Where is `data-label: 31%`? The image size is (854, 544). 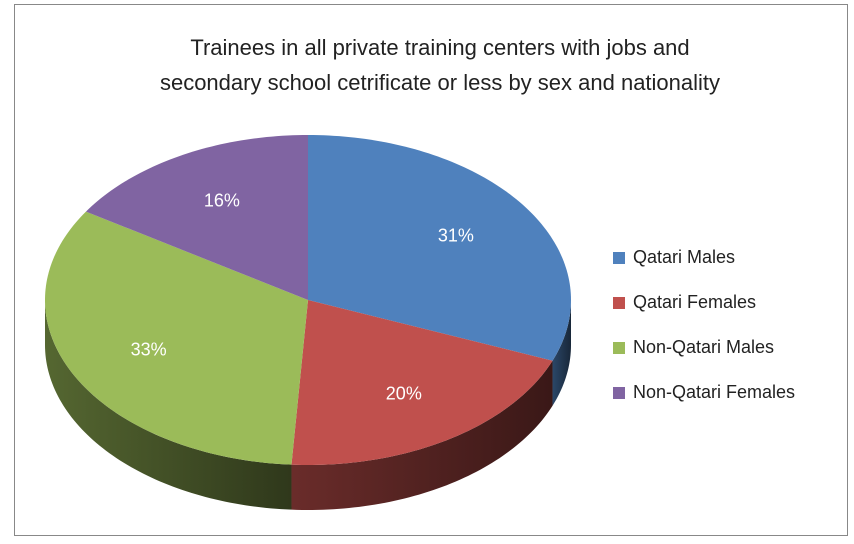 data-label: 31% is located at coordinates (456, 236).